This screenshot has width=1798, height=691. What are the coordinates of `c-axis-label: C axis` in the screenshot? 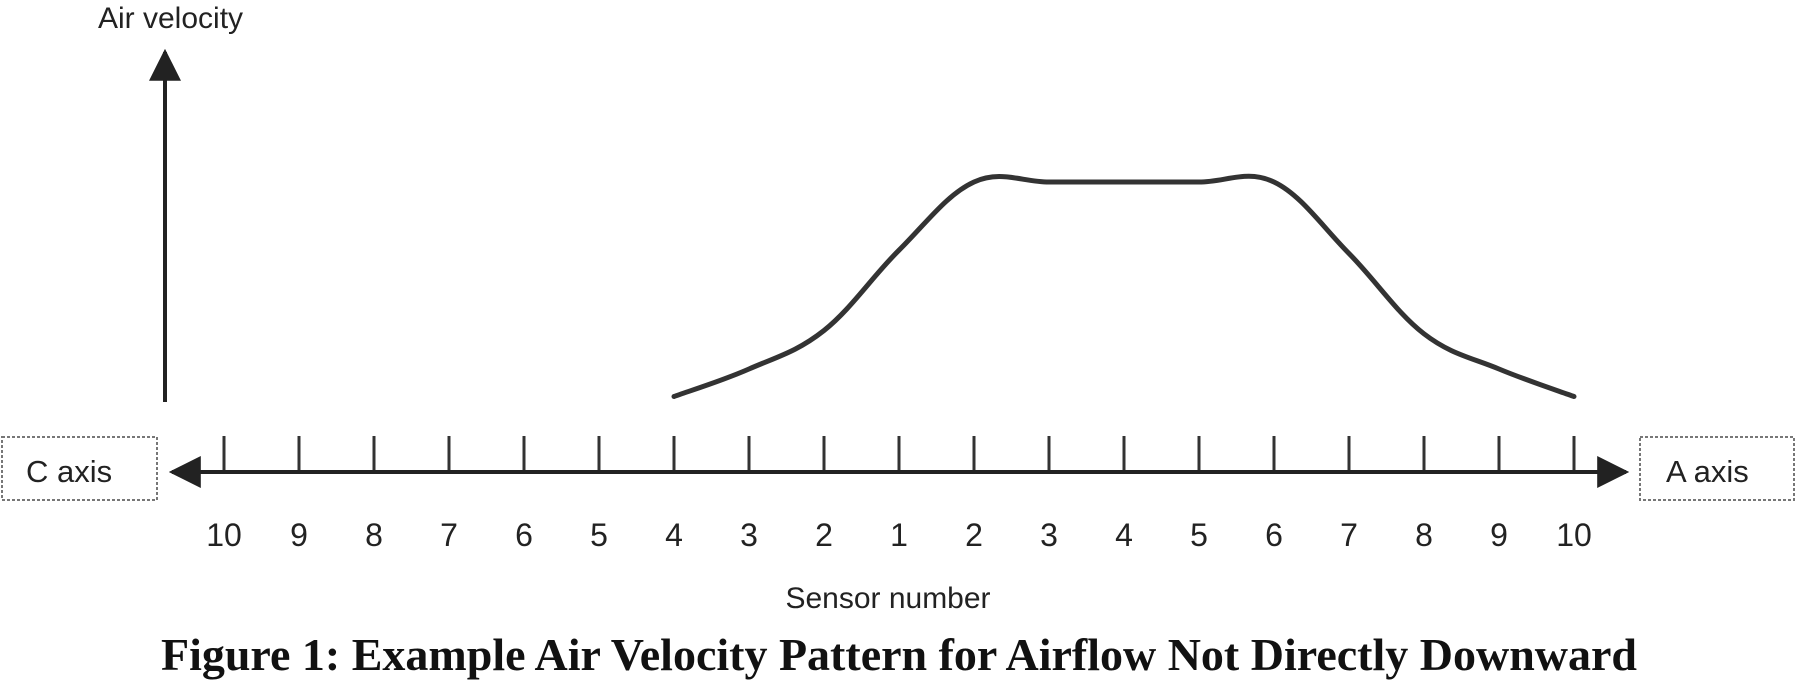 It's located at (69, 471).